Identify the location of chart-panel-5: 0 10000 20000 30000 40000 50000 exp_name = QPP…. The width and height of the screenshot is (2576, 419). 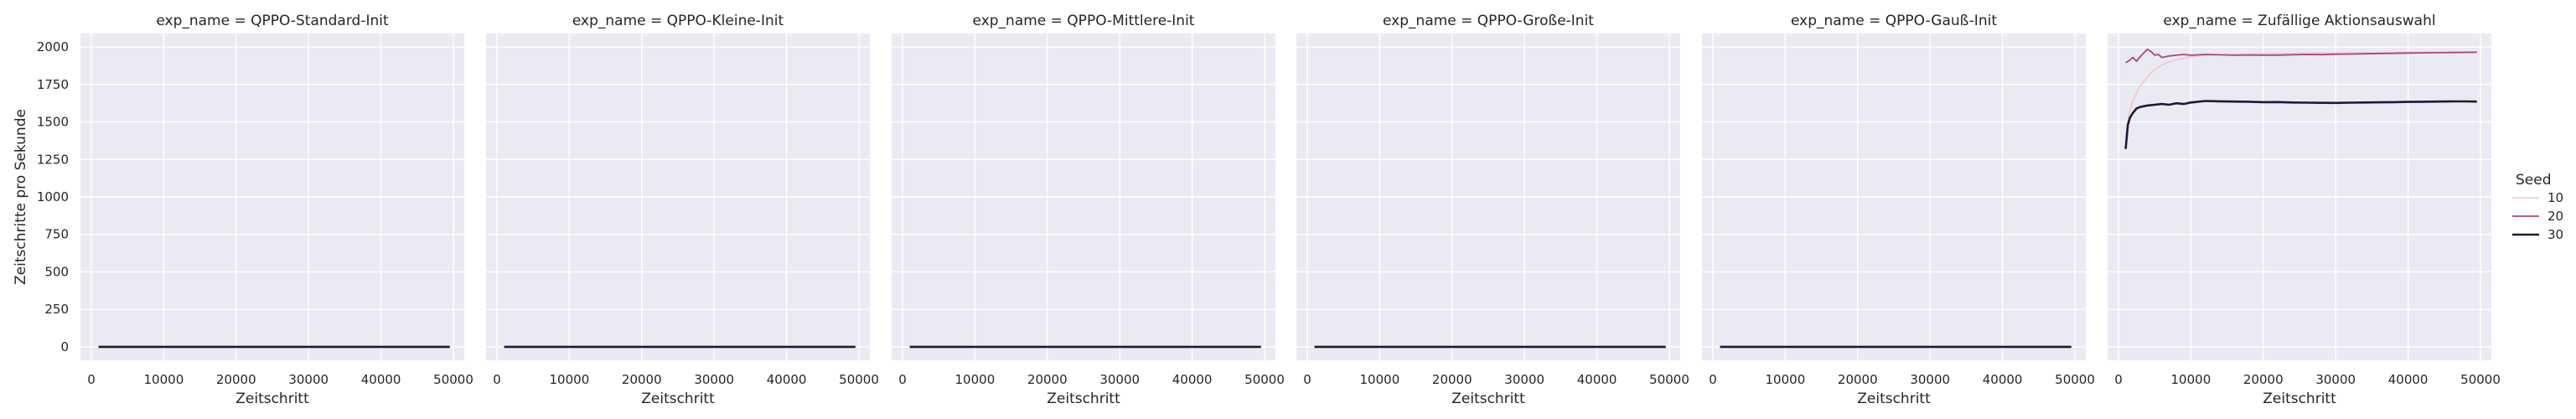
(1898, 210).